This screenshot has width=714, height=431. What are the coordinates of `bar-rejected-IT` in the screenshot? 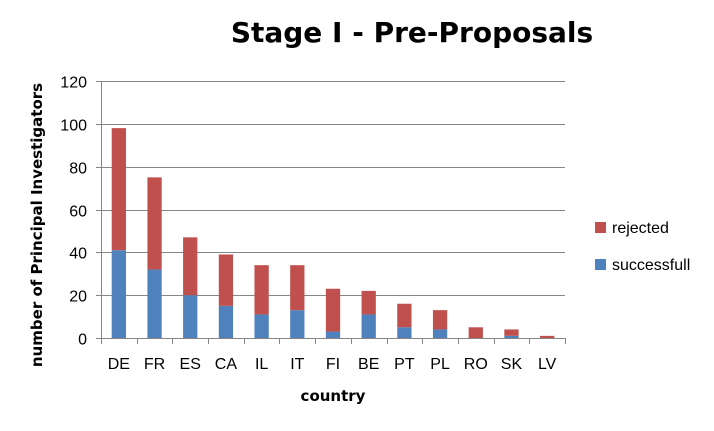 It's located at (297, 288).